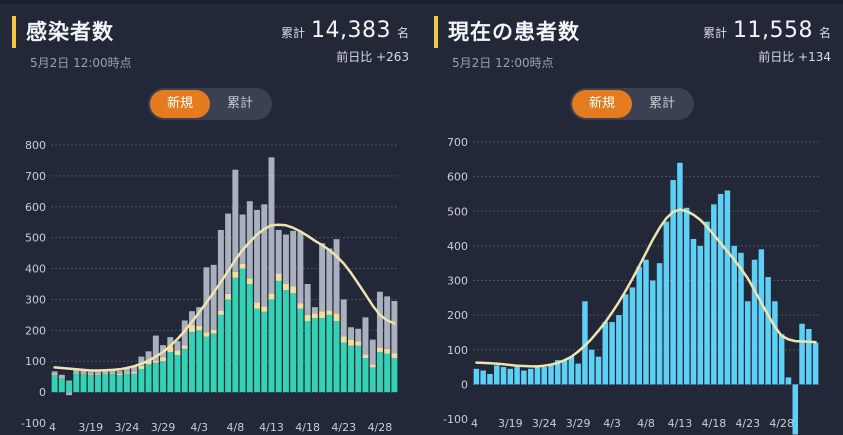 This screenshot has width=843, height=435. I want to click on view-toggle: 新規 累計, so click(210, 104).